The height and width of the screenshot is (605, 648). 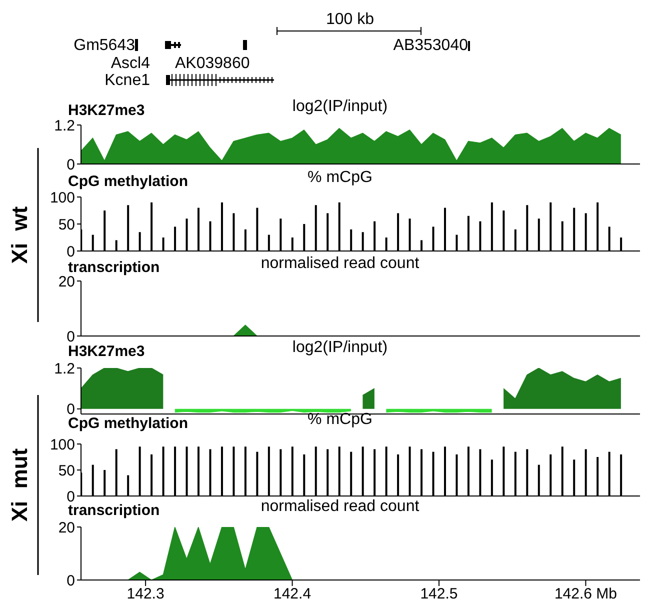 What do you see at coordinates (585, 594) in the screenshot?
I see `x-tick-label: 142.6 Mb` at bounding box center [585, 594].